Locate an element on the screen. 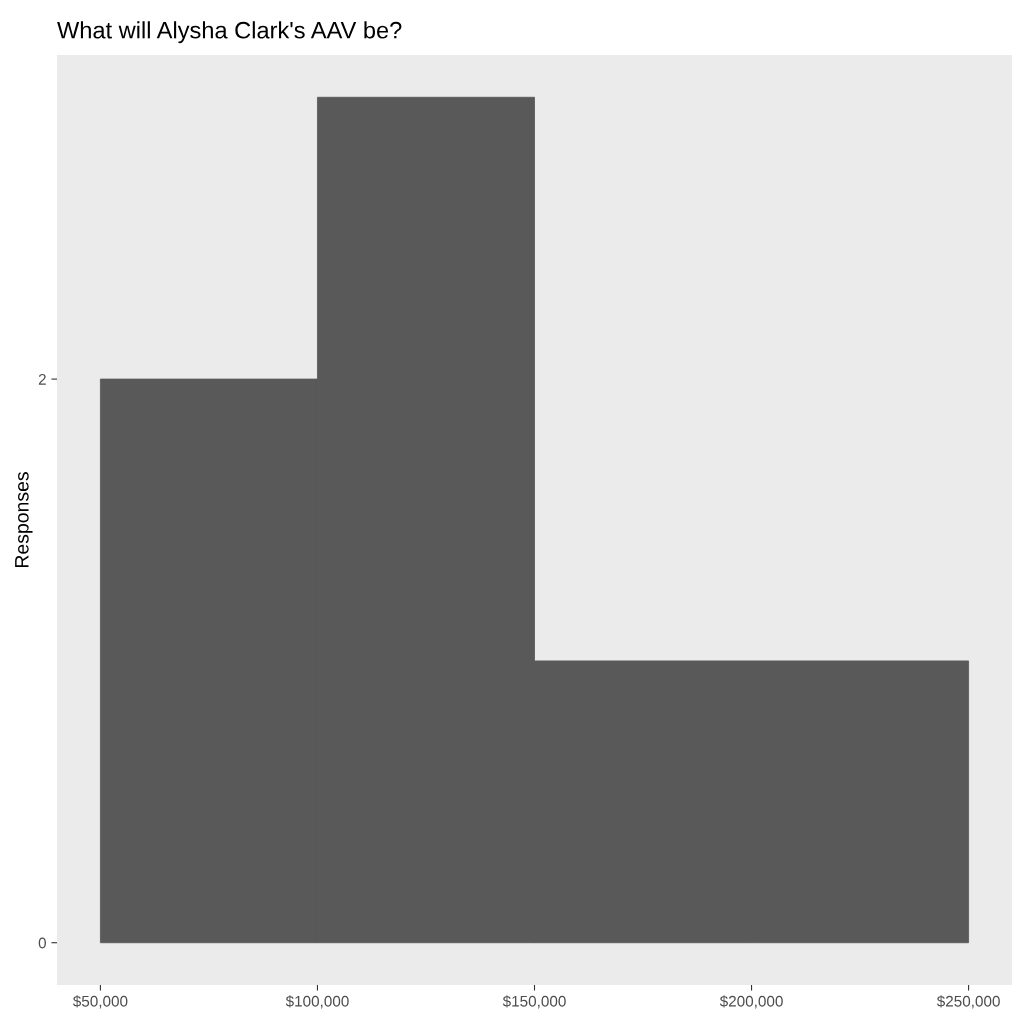  x-tick-label: $150,000 is located at coordinates (534, 1002).